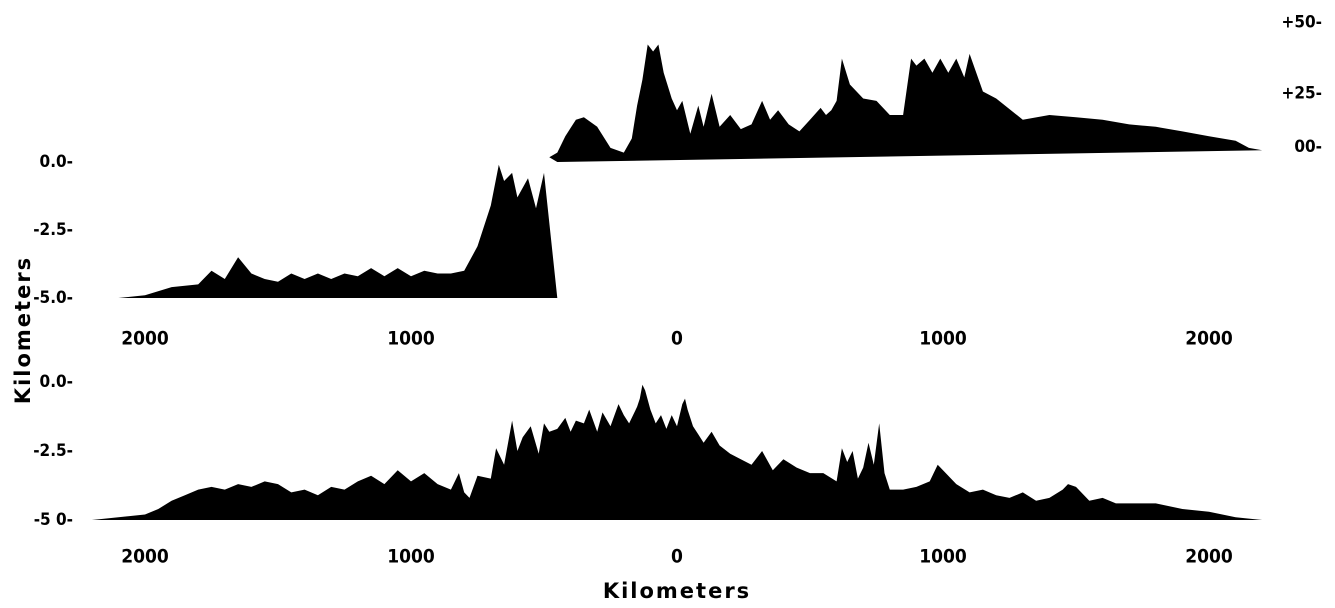  What do you see at coordinates (677, 591) in the screenshot?
I see `x-axis-label: Kilometers` at bounding box center [677, 591].